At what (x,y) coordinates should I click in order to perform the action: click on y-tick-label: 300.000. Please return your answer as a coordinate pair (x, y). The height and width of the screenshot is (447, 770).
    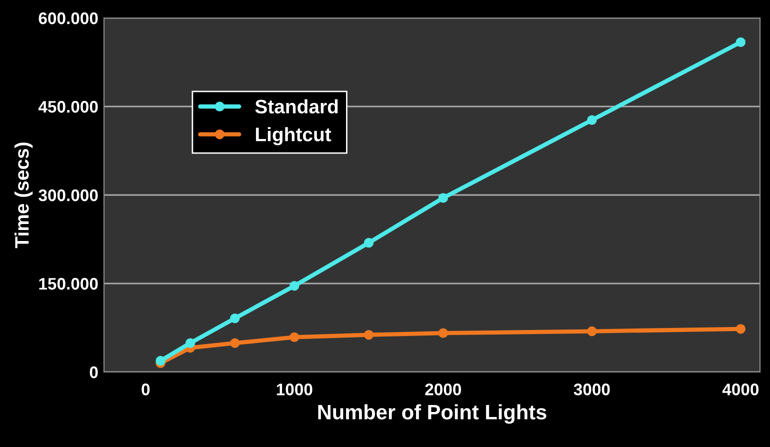
    Looking at the image, I should click on (68, 195).